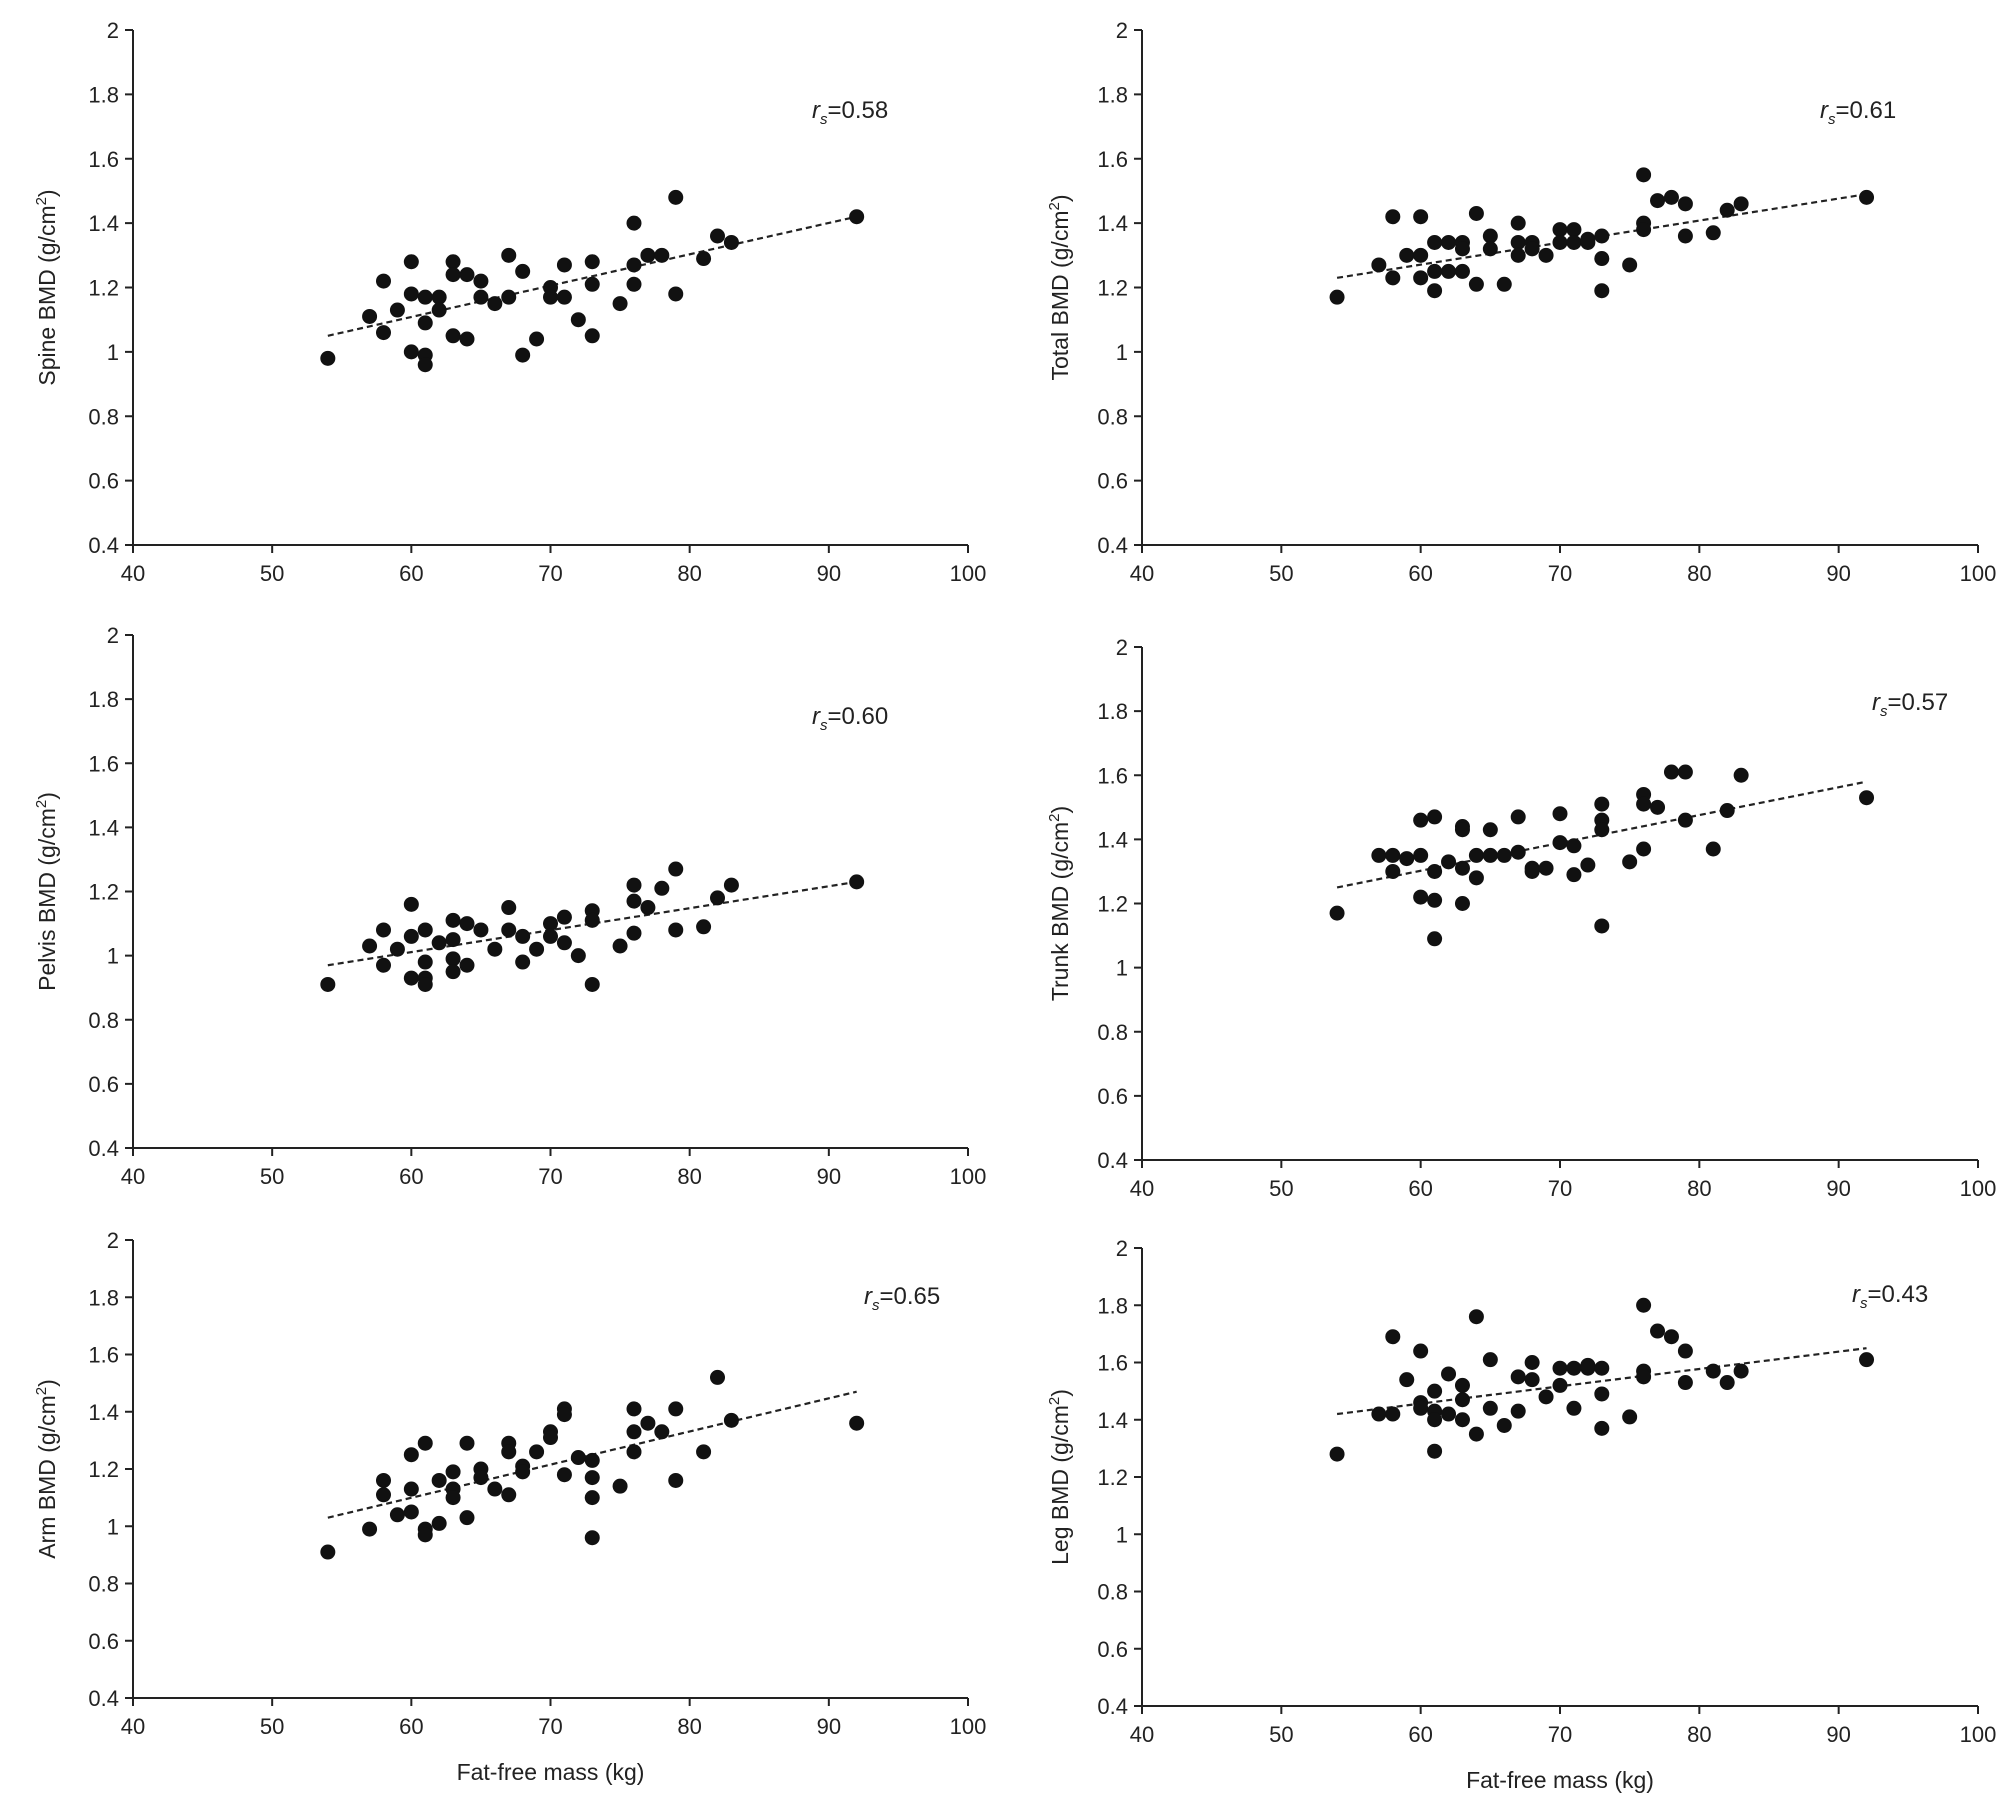 Image resolution: width=2008 pixels, height=1804 pixels. I want to click on correlation-value: =0.43, so click(1898, 1294).